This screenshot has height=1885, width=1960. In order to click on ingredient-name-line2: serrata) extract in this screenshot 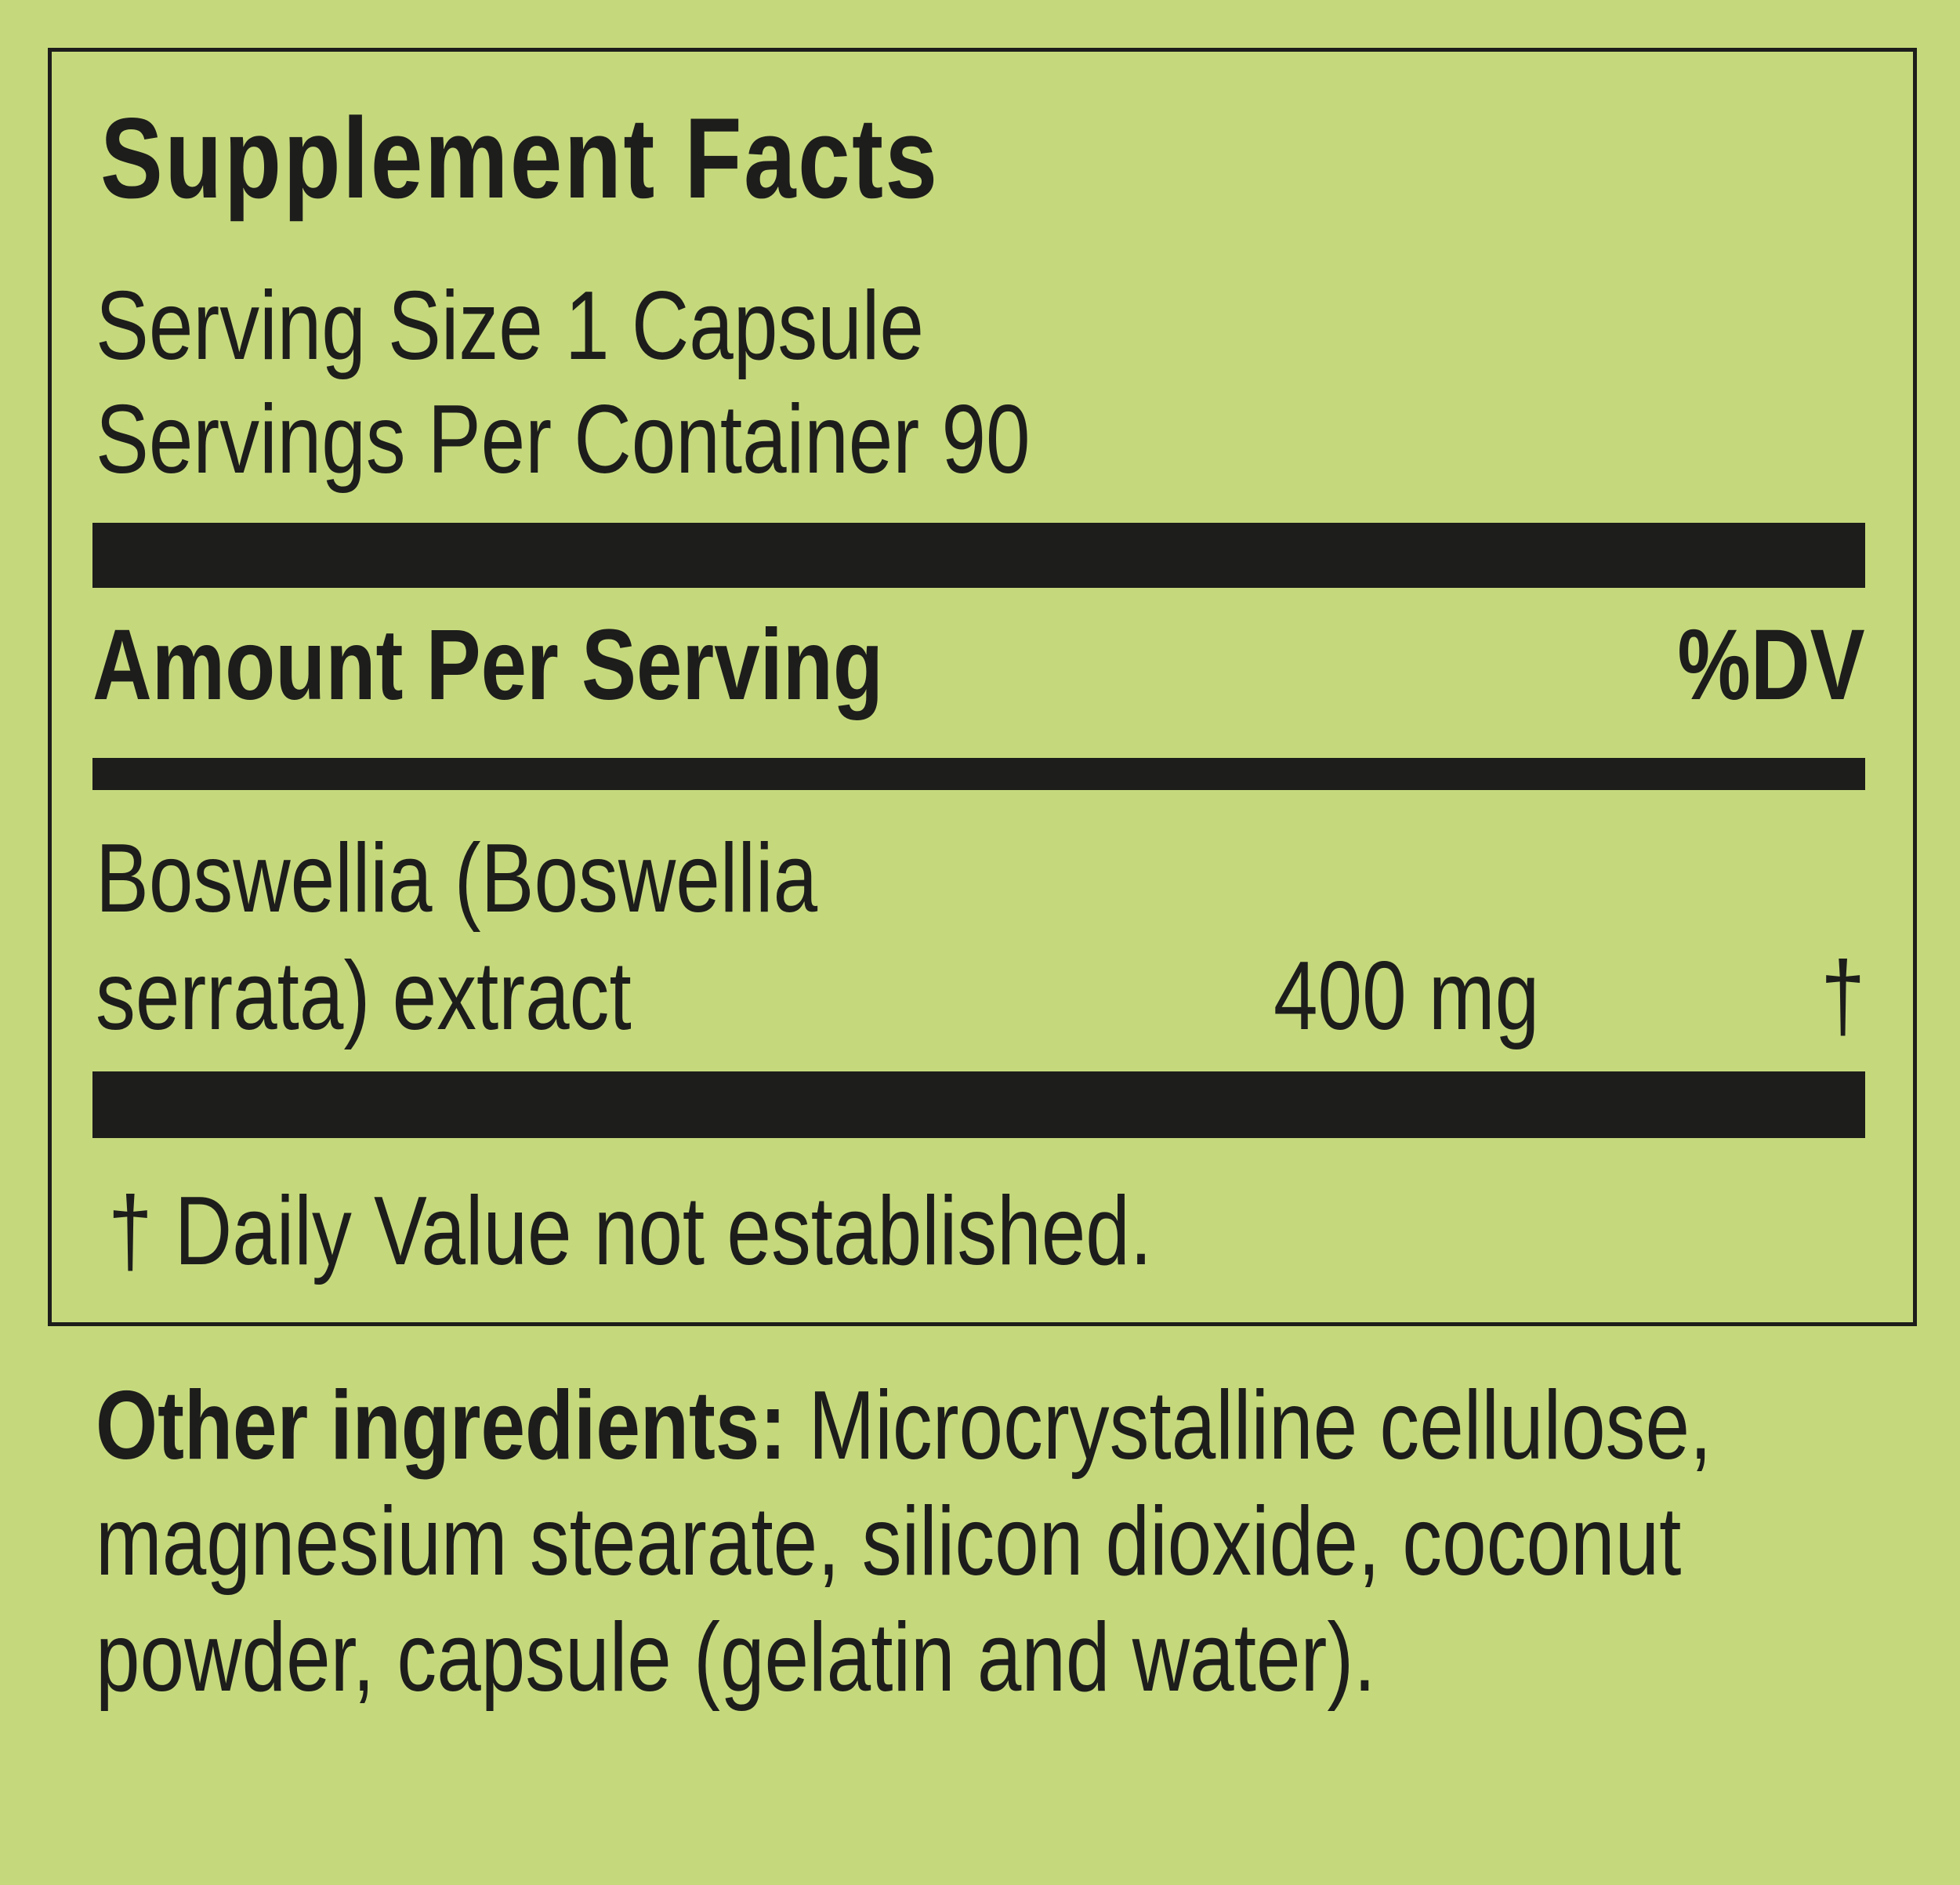, I will do `click(364, 996)`.